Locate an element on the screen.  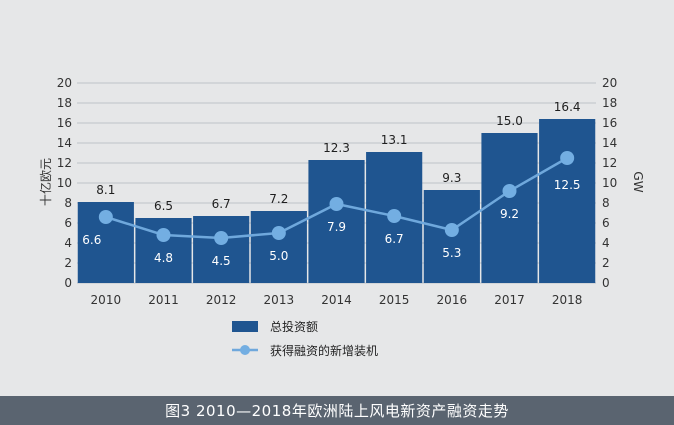
left-axis-title: 十亿欧元 is located at coordinates (45, 182).